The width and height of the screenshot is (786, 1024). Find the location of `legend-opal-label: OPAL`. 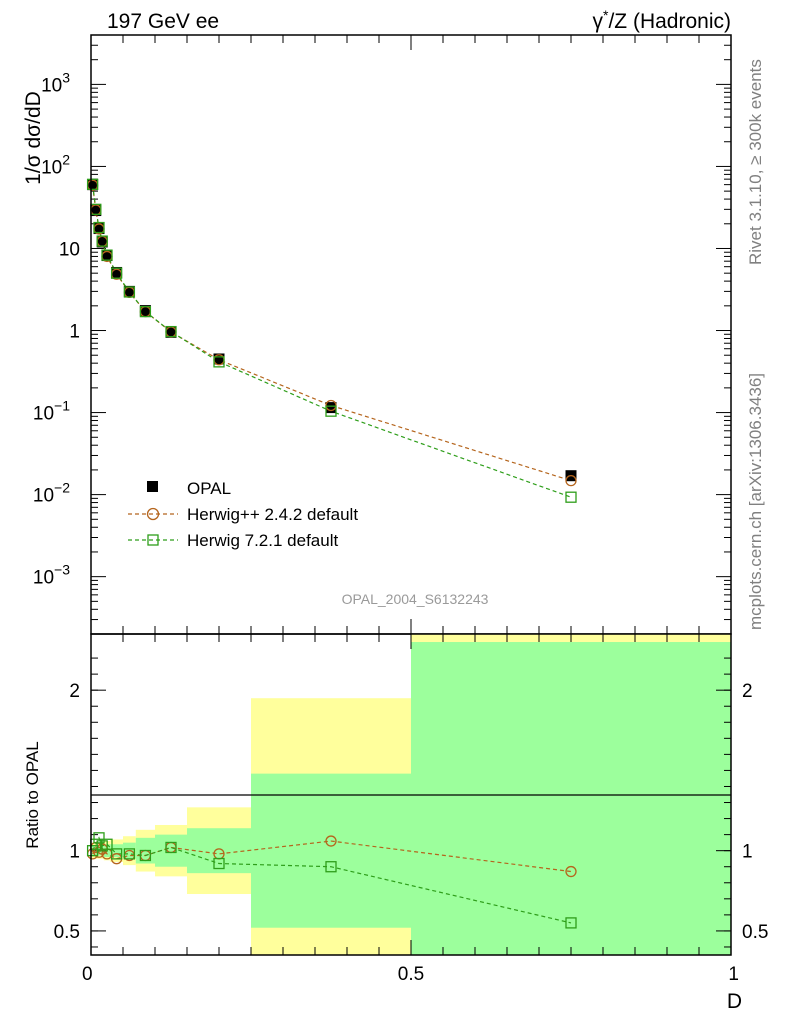

legend-opal-label: OPAL is located at coordinates (209, 488).